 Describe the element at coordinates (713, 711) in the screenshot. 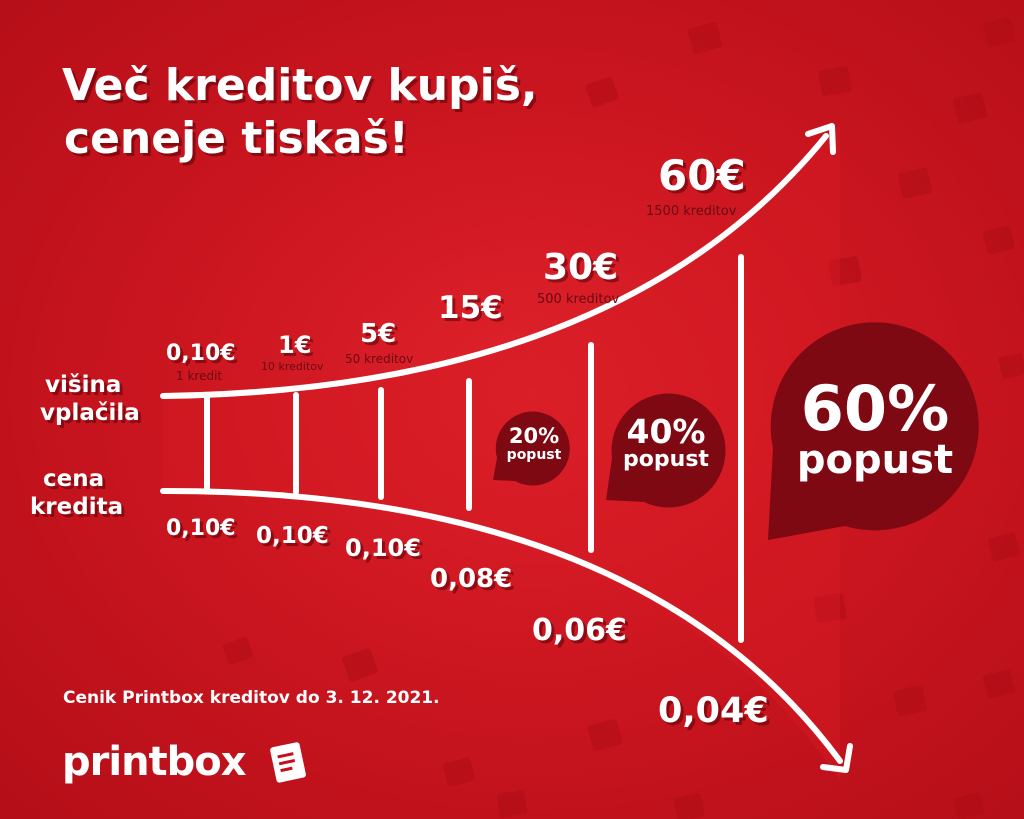

I see `tier-6-price: 0,04€` at that location.